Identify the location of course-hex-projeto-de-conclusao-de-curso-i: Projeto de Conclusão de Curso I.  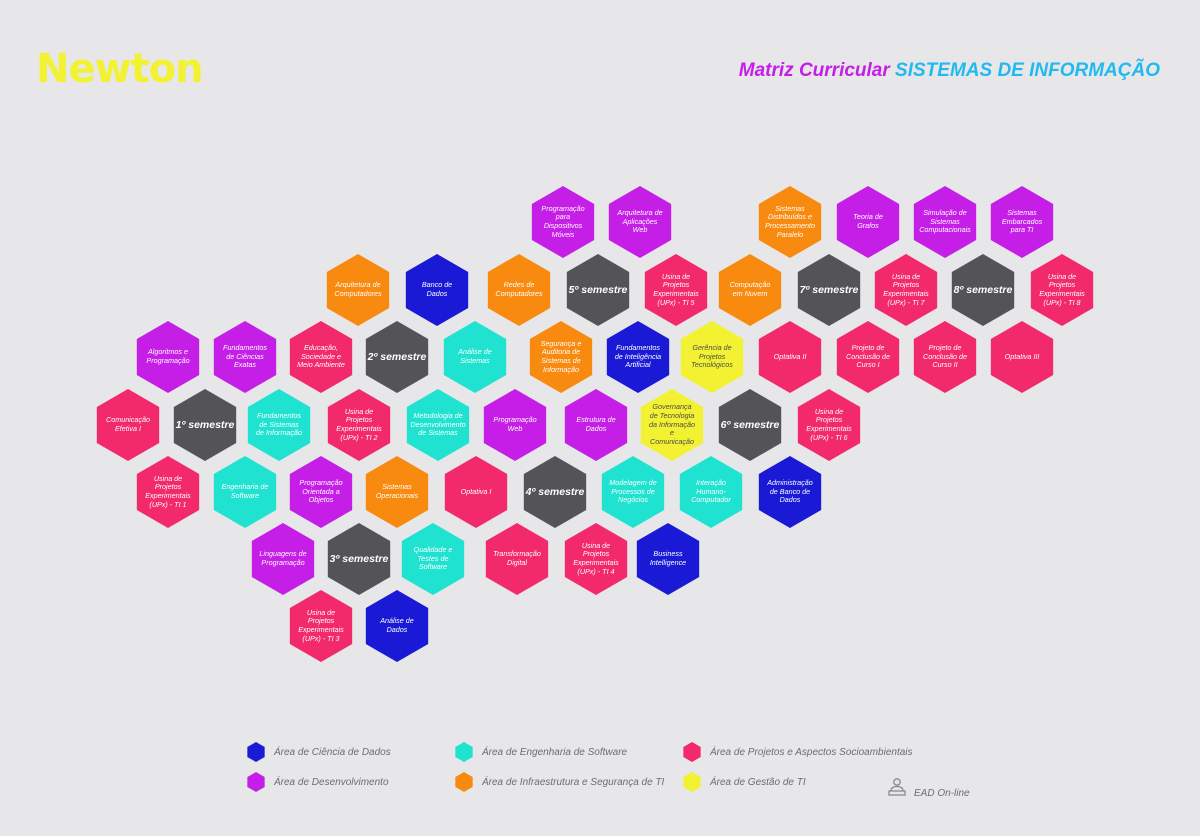
(868, 357).